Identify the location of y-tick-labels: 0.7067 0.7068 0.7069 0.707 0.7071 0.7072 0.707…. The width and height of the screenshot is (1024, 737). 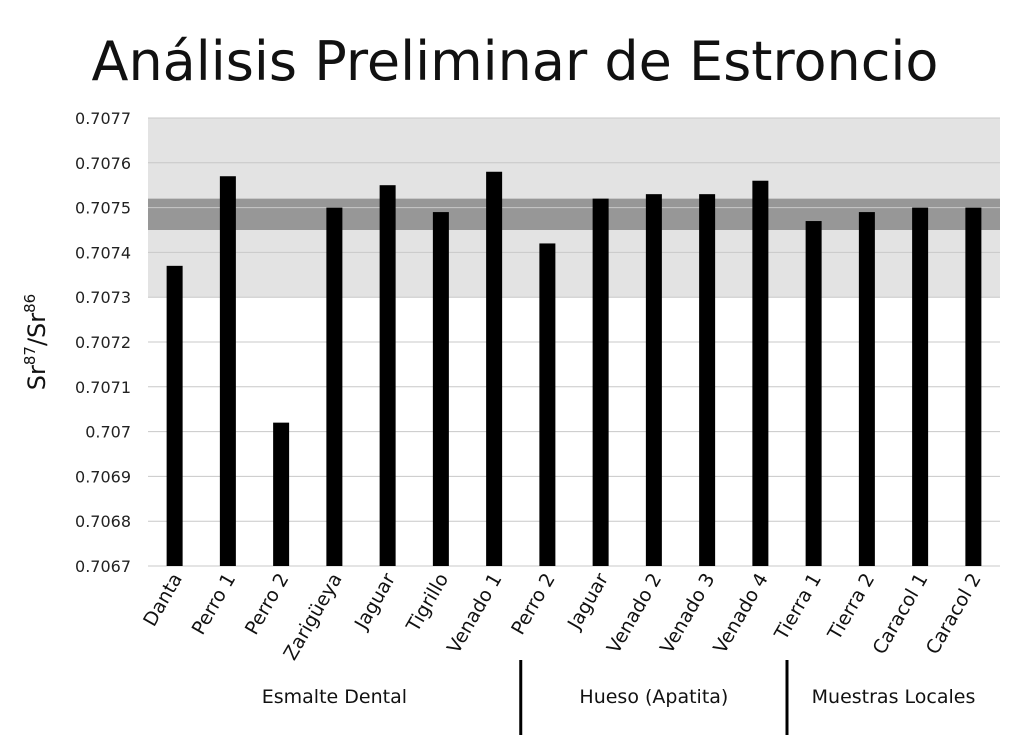
(103, 342).